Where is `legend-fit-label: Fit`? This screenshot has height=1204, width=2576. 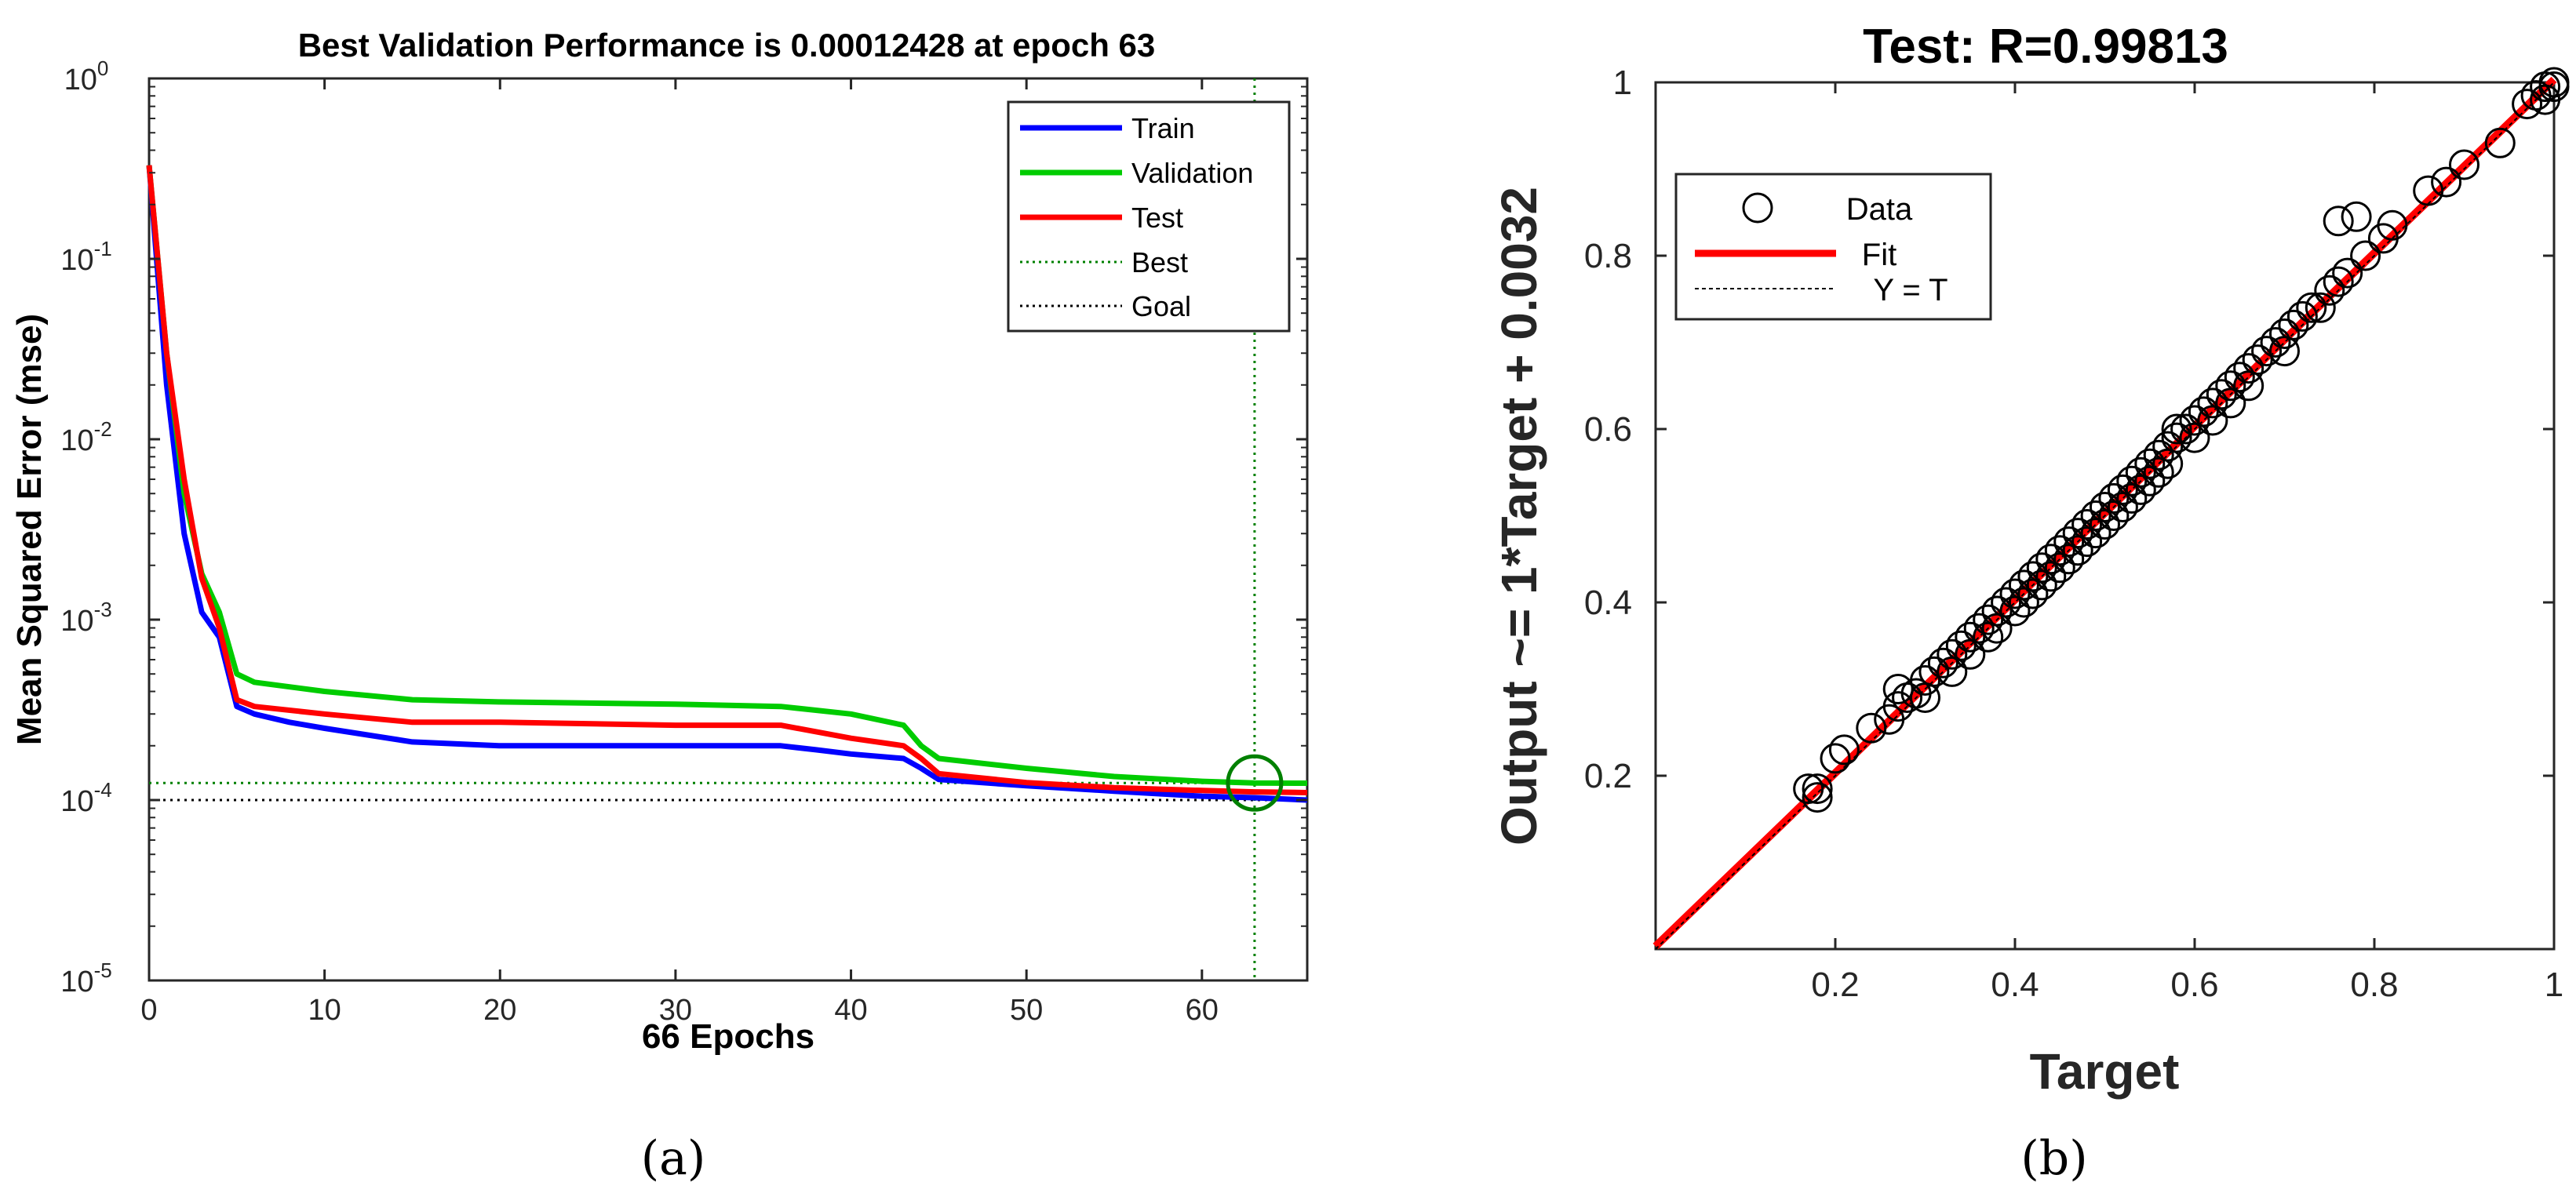 legend-fit-label: Fit is located at coordinates (1879, 255).